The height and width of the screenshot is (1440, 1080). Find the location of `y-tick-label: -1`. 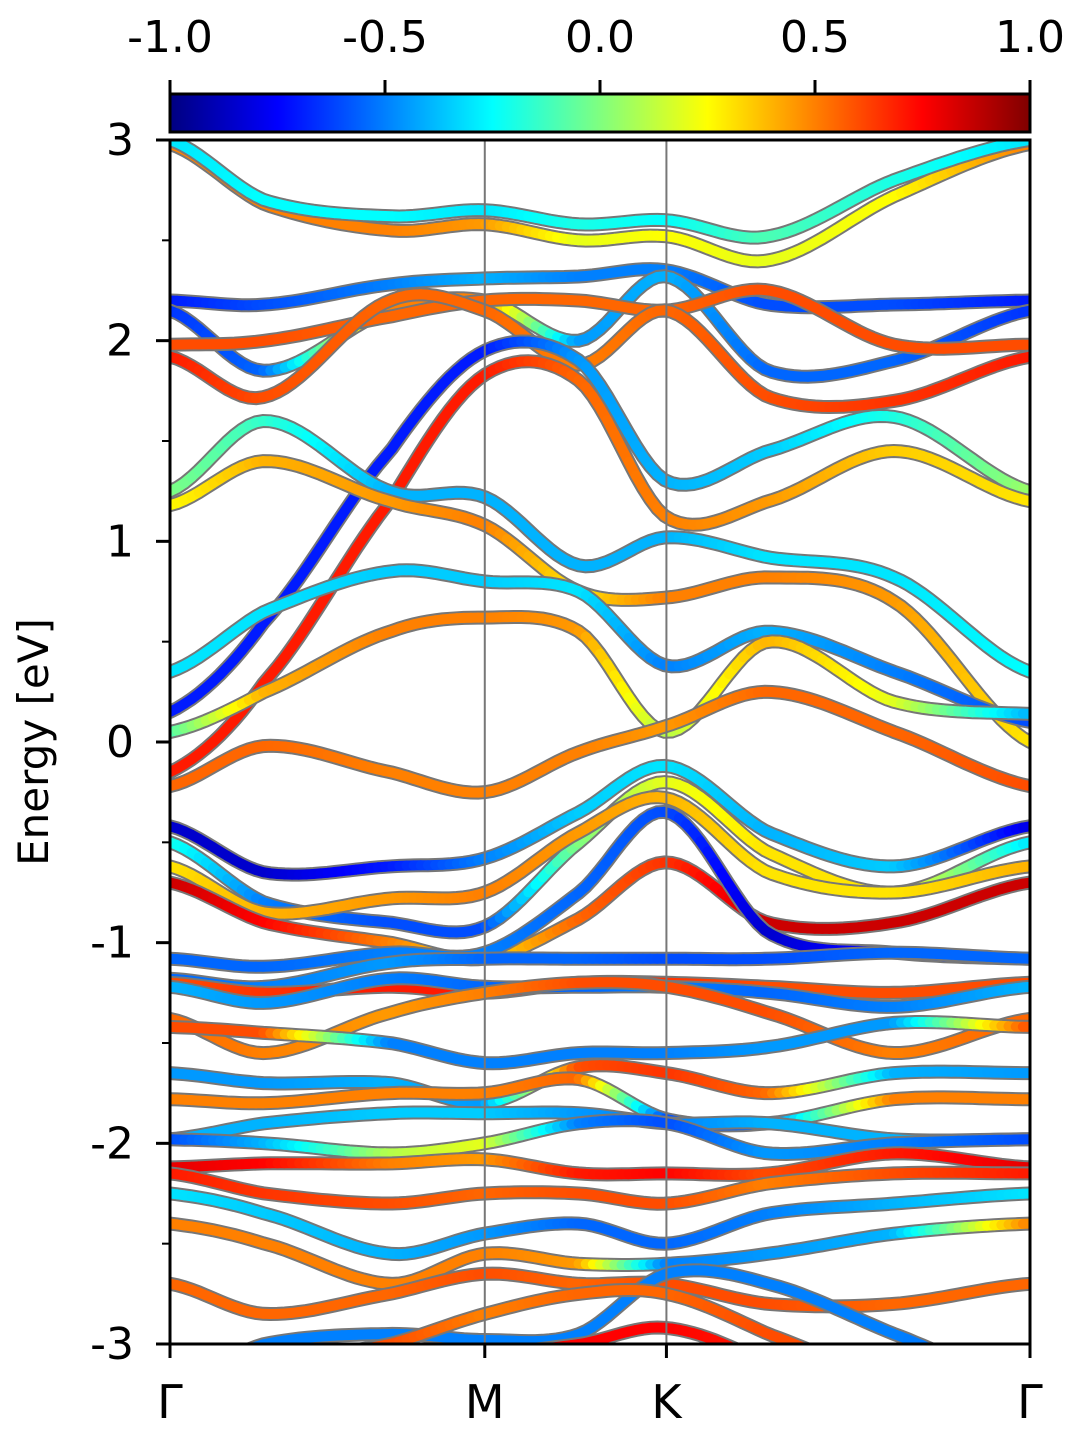

y-tick-label: -1 is located at coordinates (112, 943).